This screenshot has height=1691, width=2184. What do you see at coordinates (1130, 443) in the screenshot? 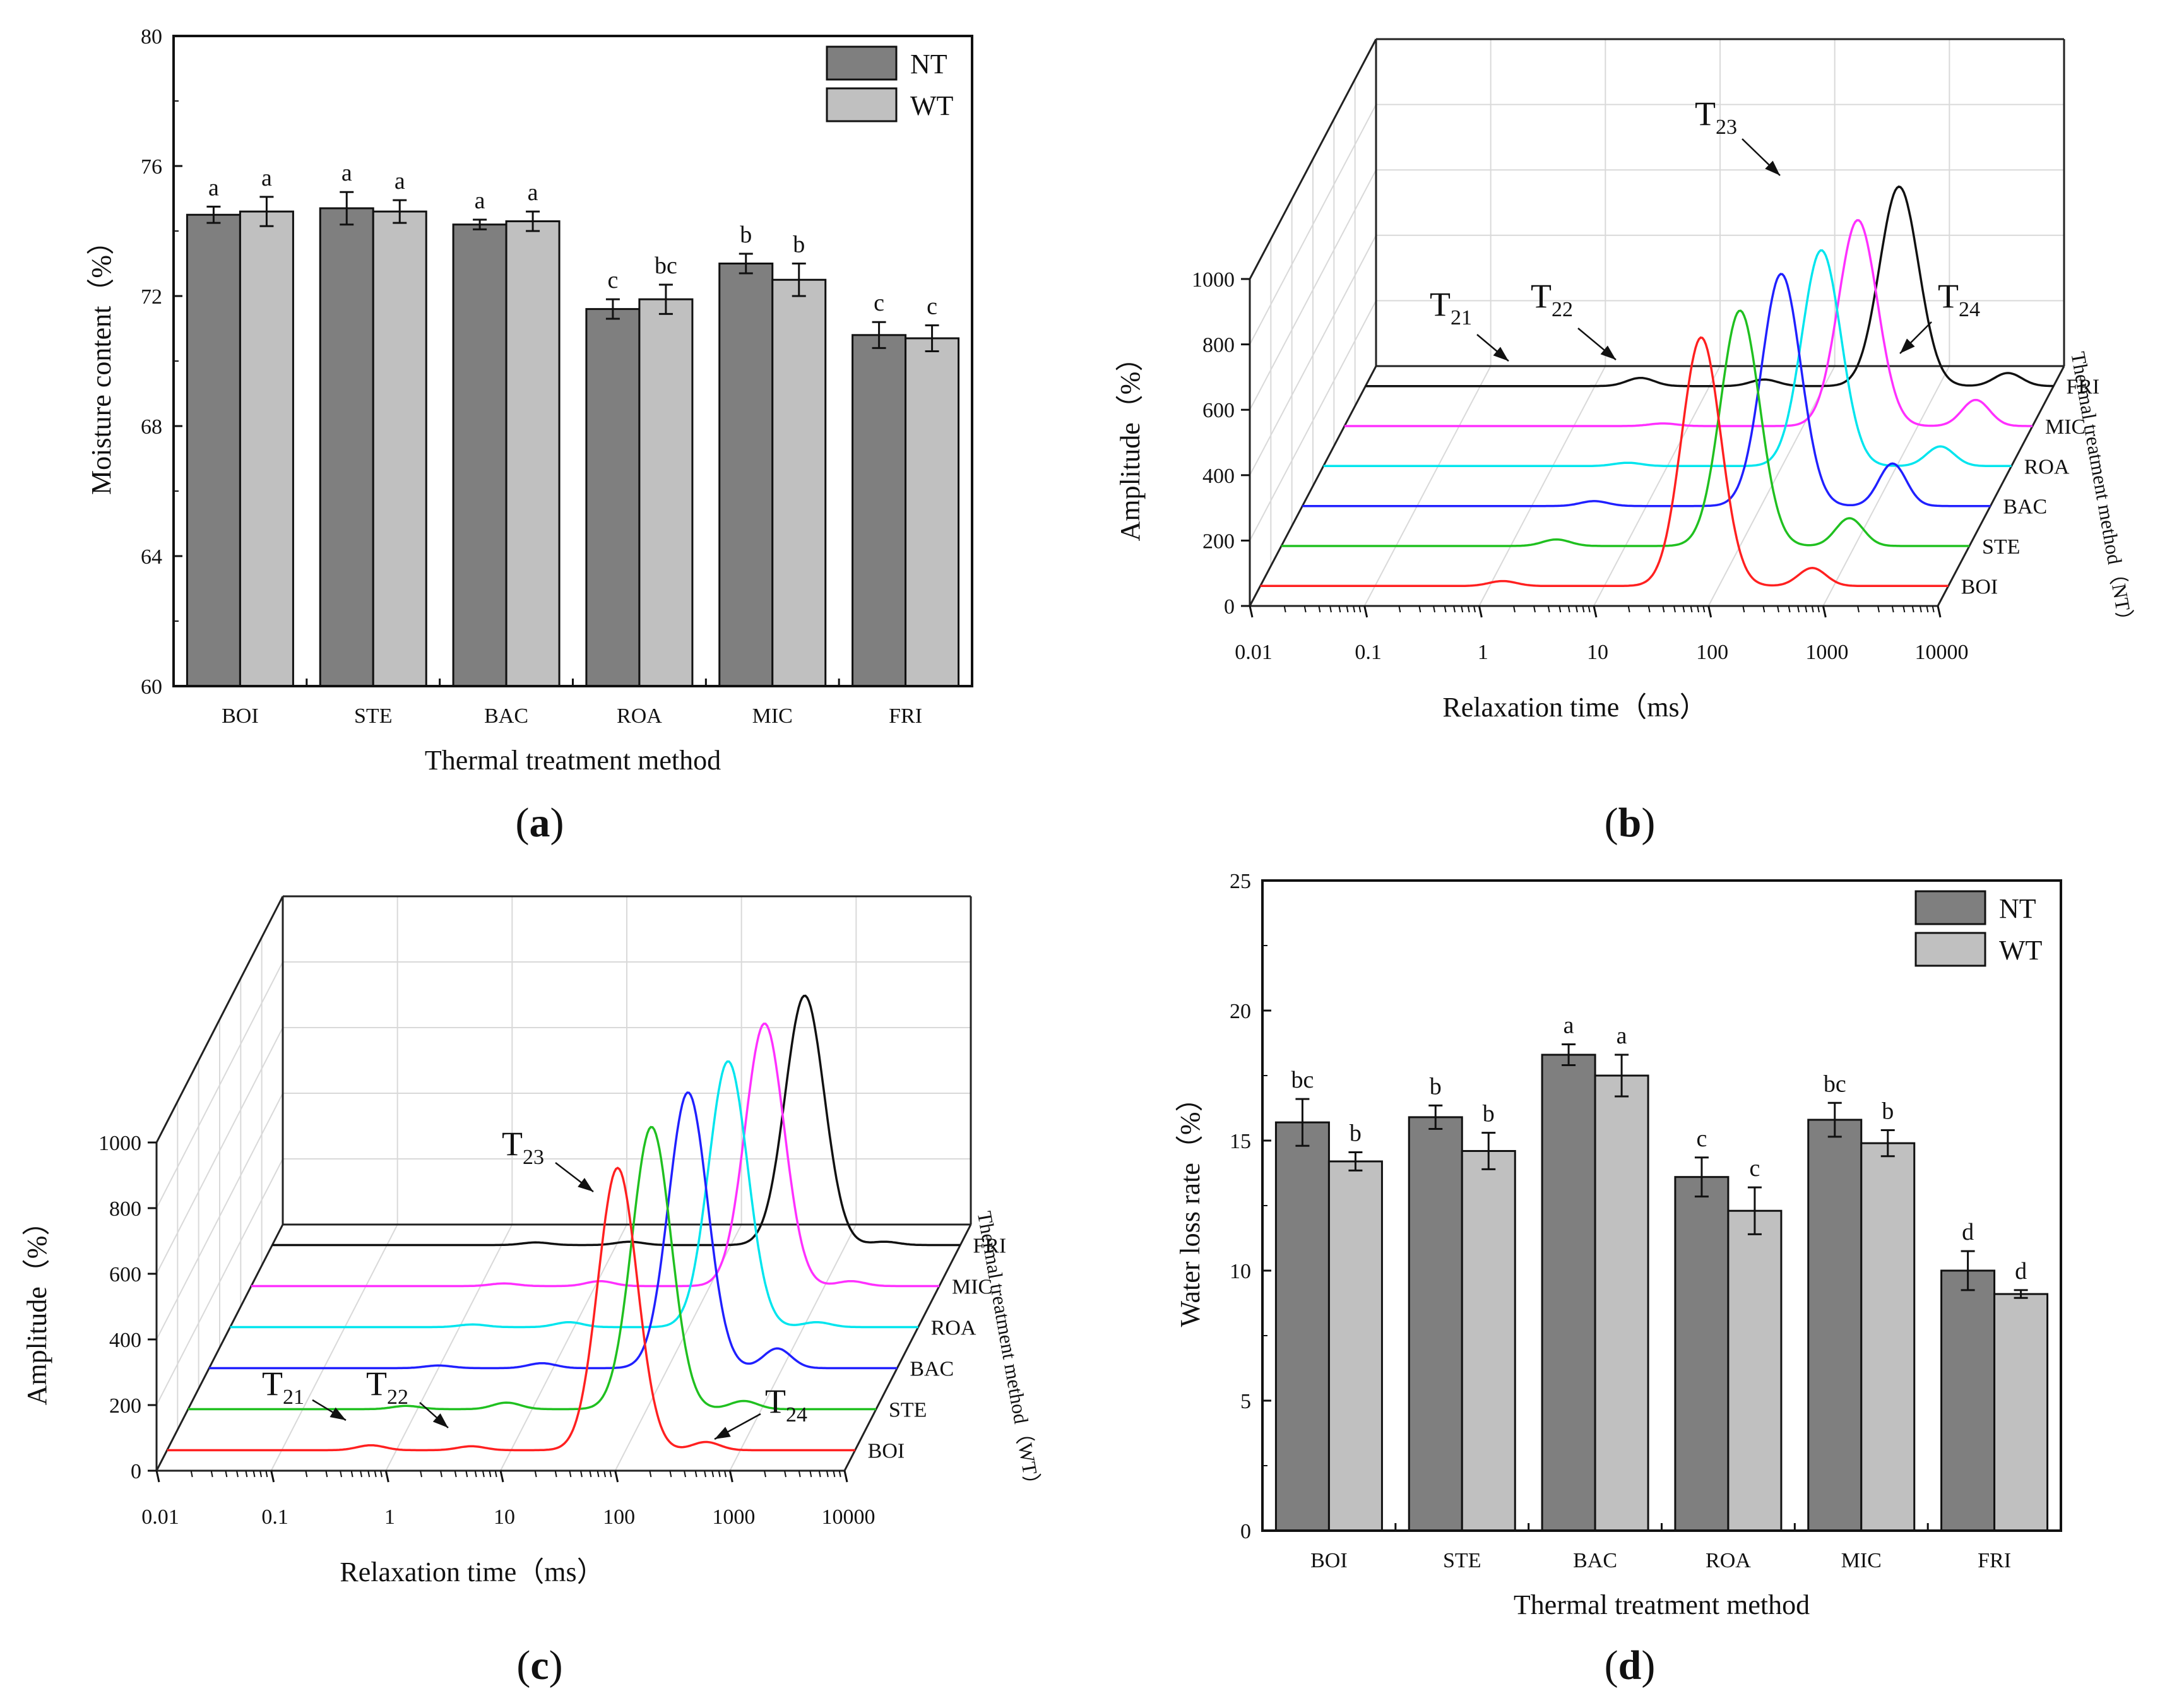
I see `y-axis-title: Amplitude（%）` at bounding box center [1130, 443].